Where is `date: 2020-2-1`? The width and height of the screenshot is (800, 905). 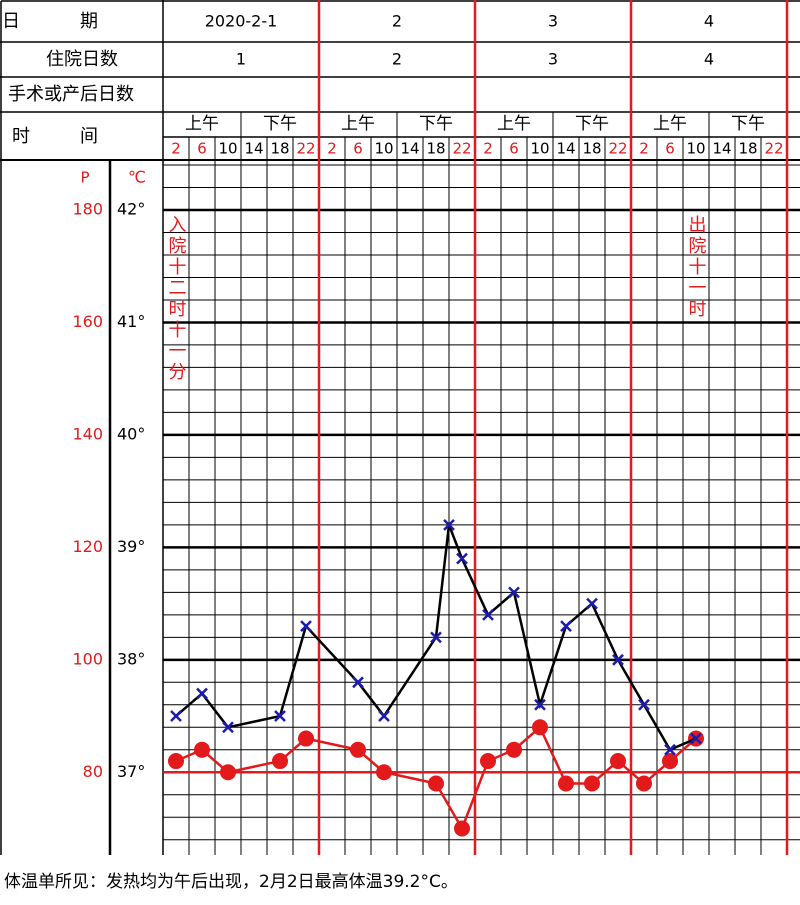
date: 2020-2-1 is located at coordinates (241, 21).